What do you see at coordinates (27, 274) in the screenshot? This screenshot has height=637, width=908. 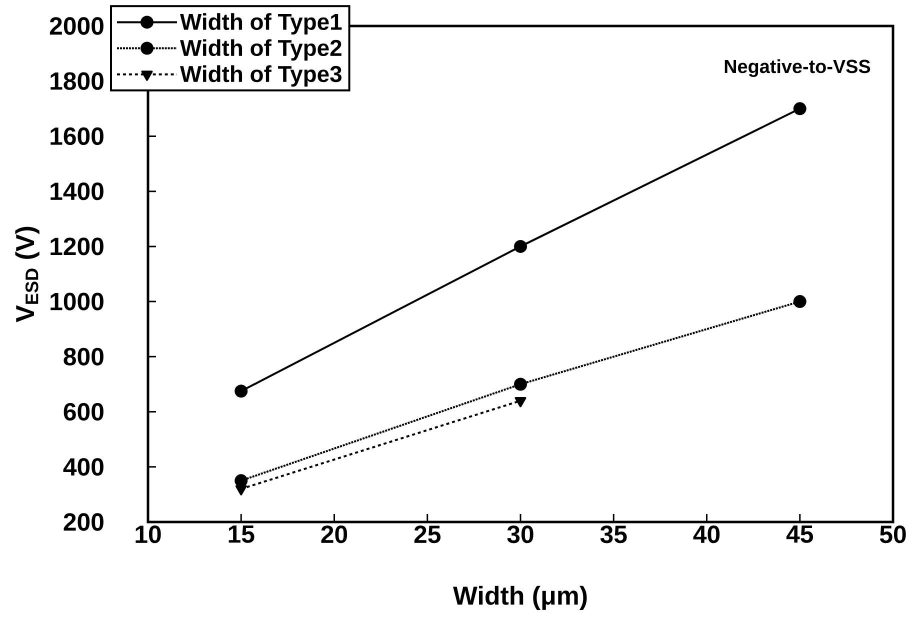 I see `y-axis-title: V$_{ESD}$ (V)` at bounding box center [27, 274].